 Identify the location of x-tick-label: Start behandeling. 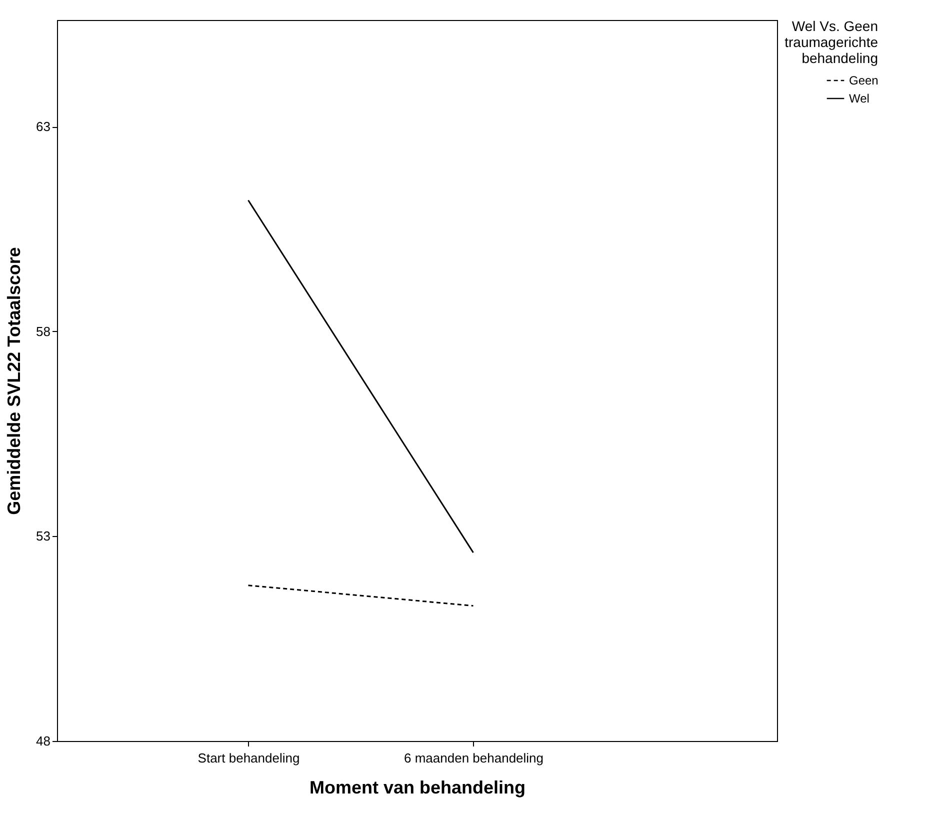
(249, 758).